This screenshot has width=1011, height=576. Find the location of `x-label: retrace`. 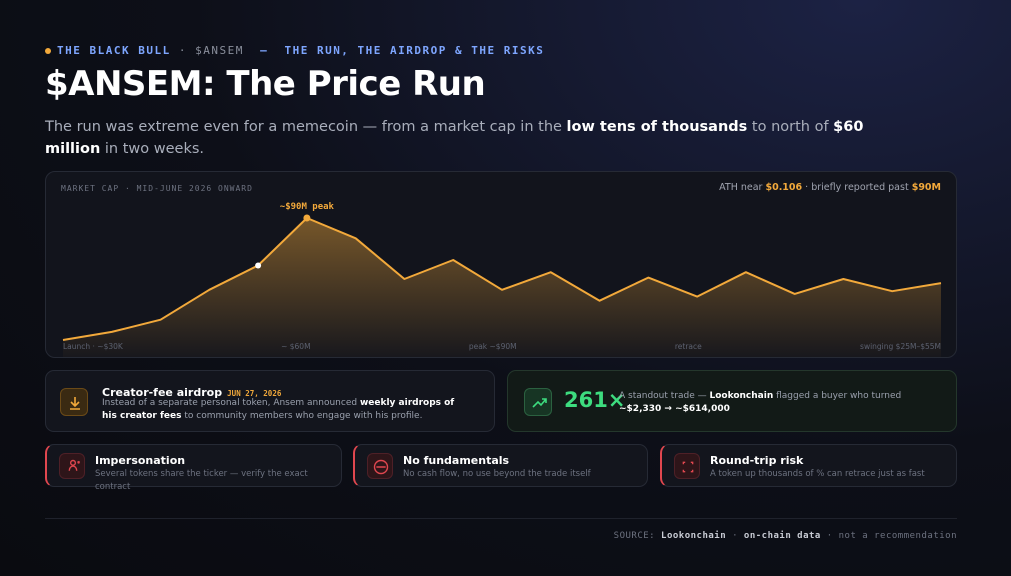

x-label: retrace is located at coordinates (688, 346).